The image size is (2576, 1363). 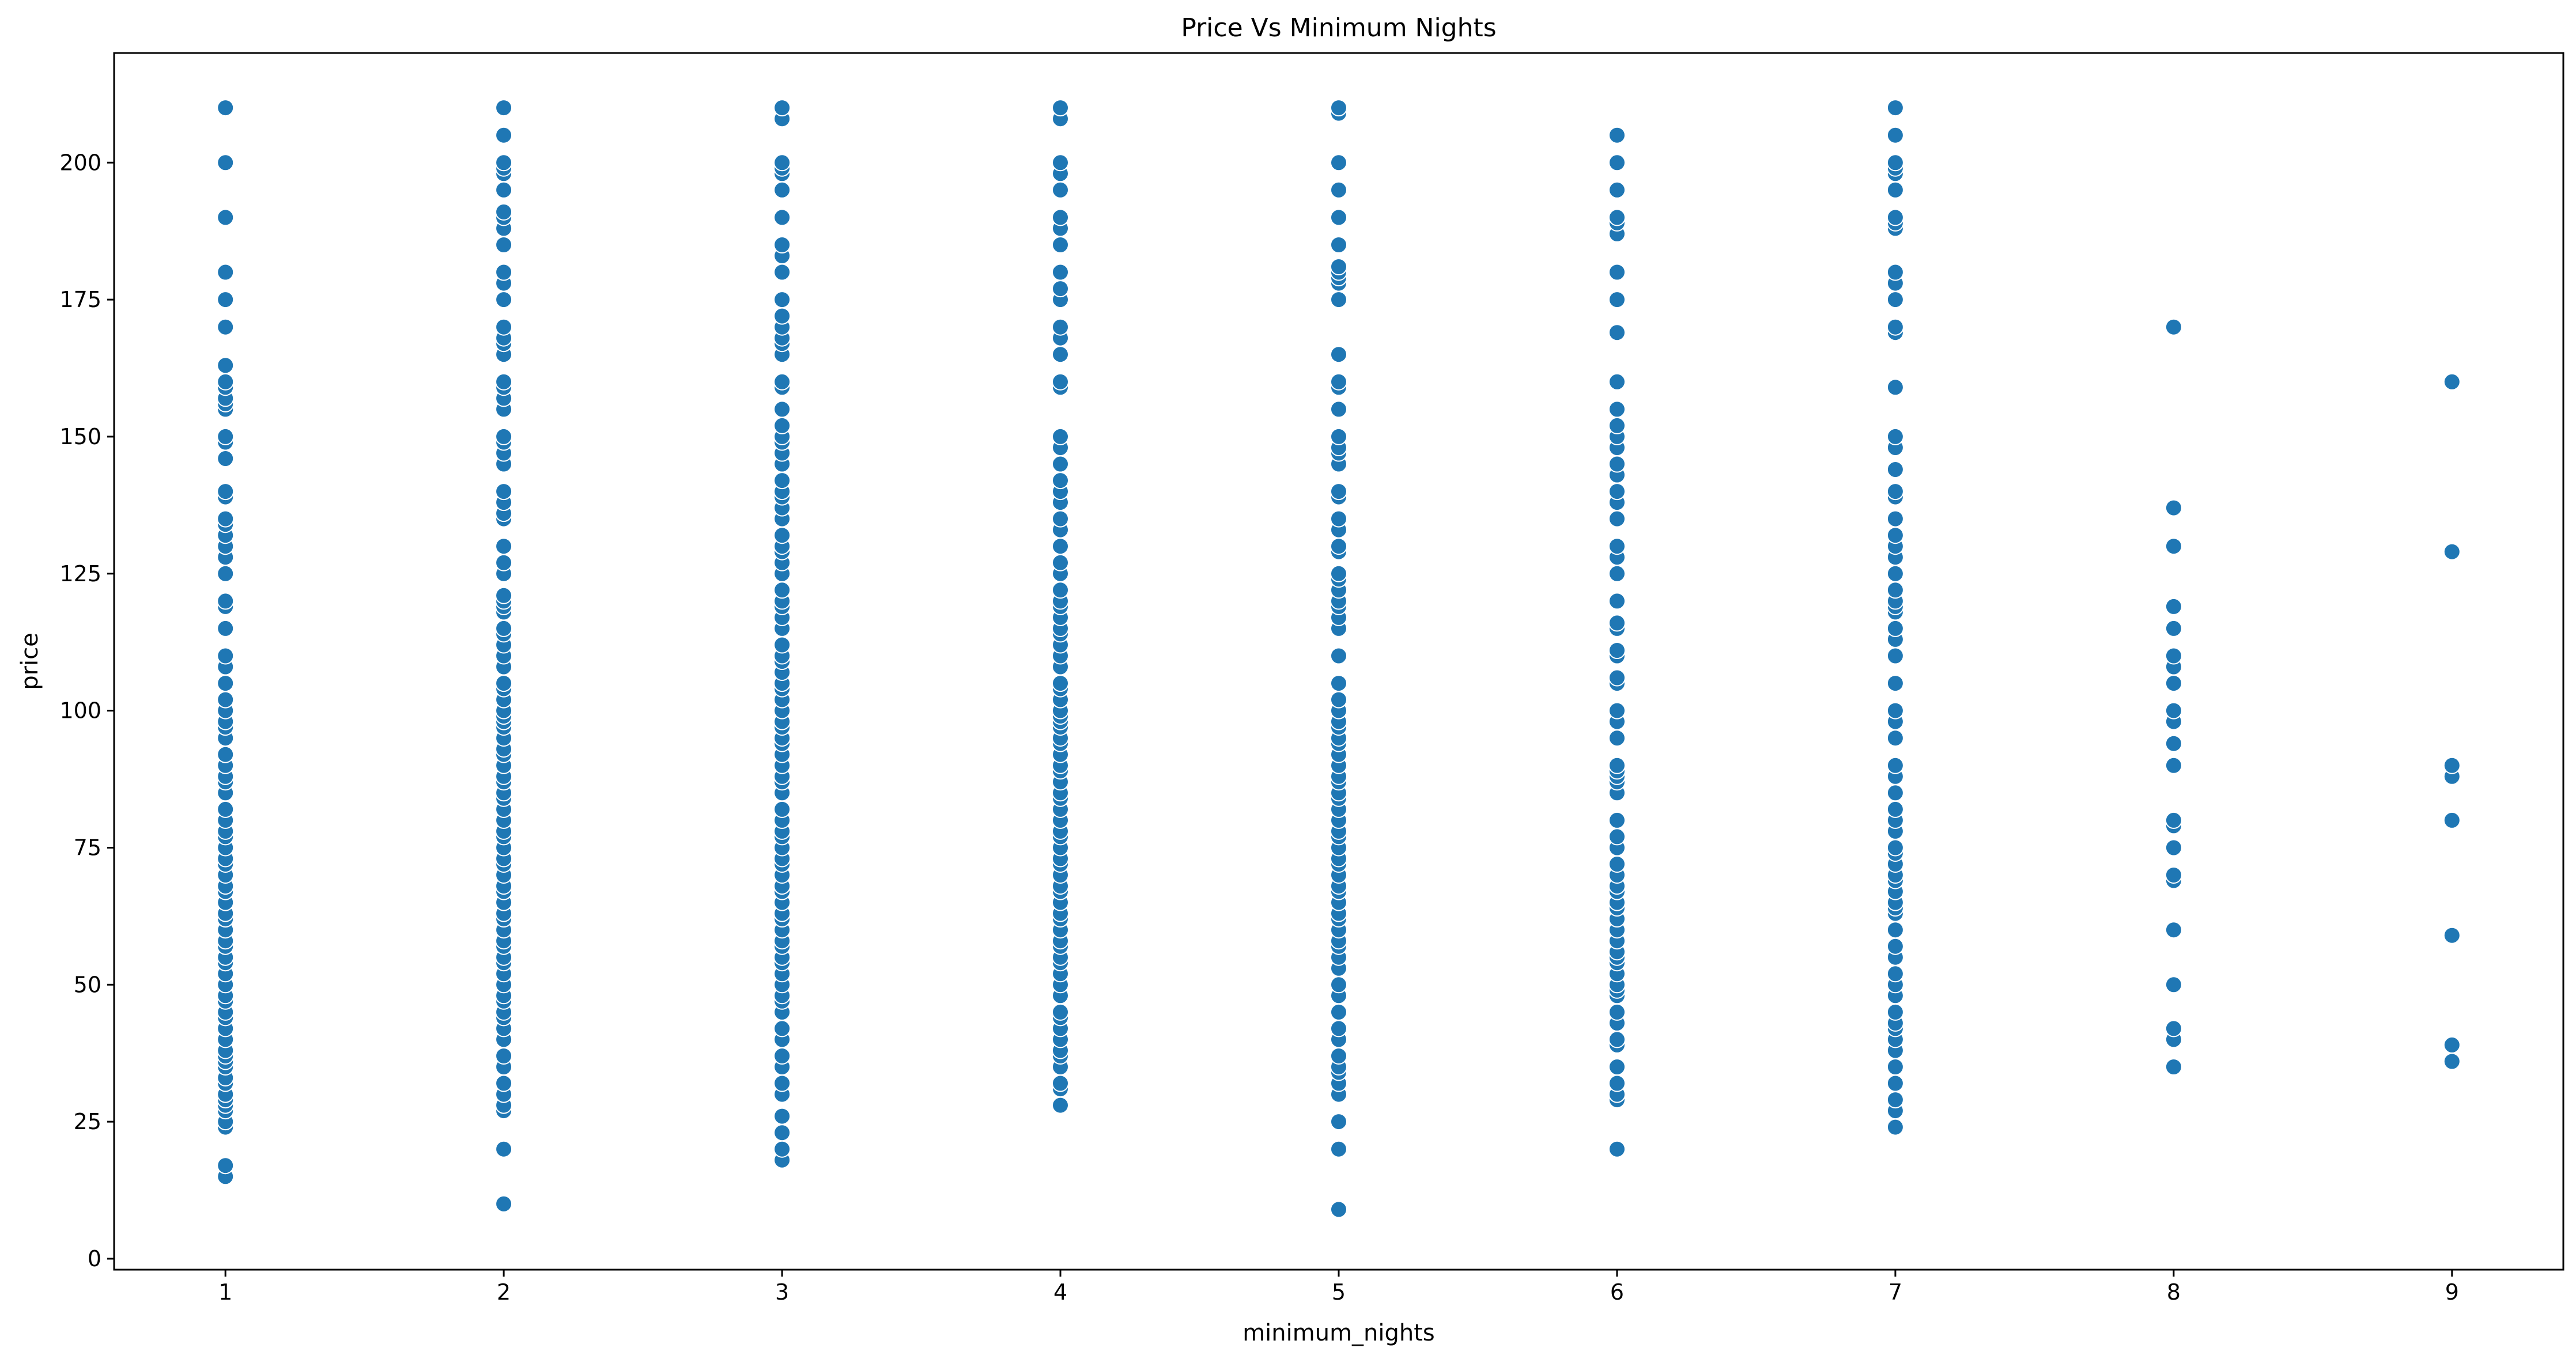 What do you see at coordinates (87, 847) in the screenshot?
I see `y-tick-label: 75` at bounding box center [87, 847].